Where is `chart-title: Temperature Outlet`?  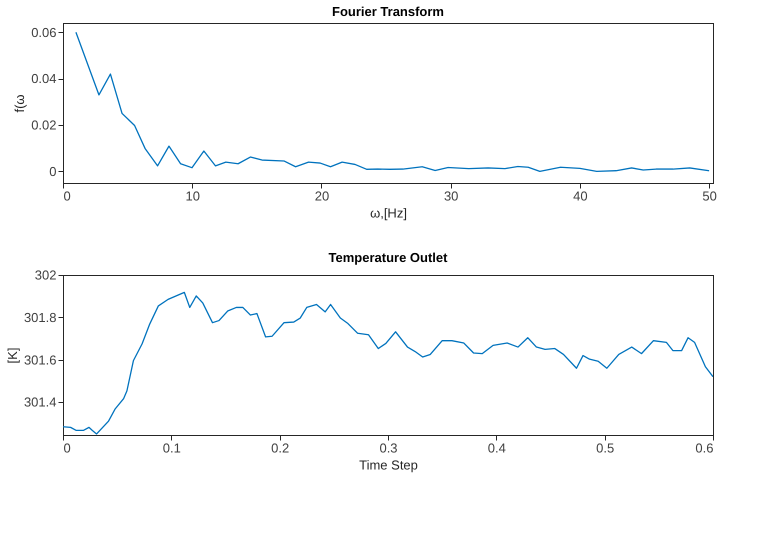
chart-title: Temperature Outlet is located at coordinates (388, 257).